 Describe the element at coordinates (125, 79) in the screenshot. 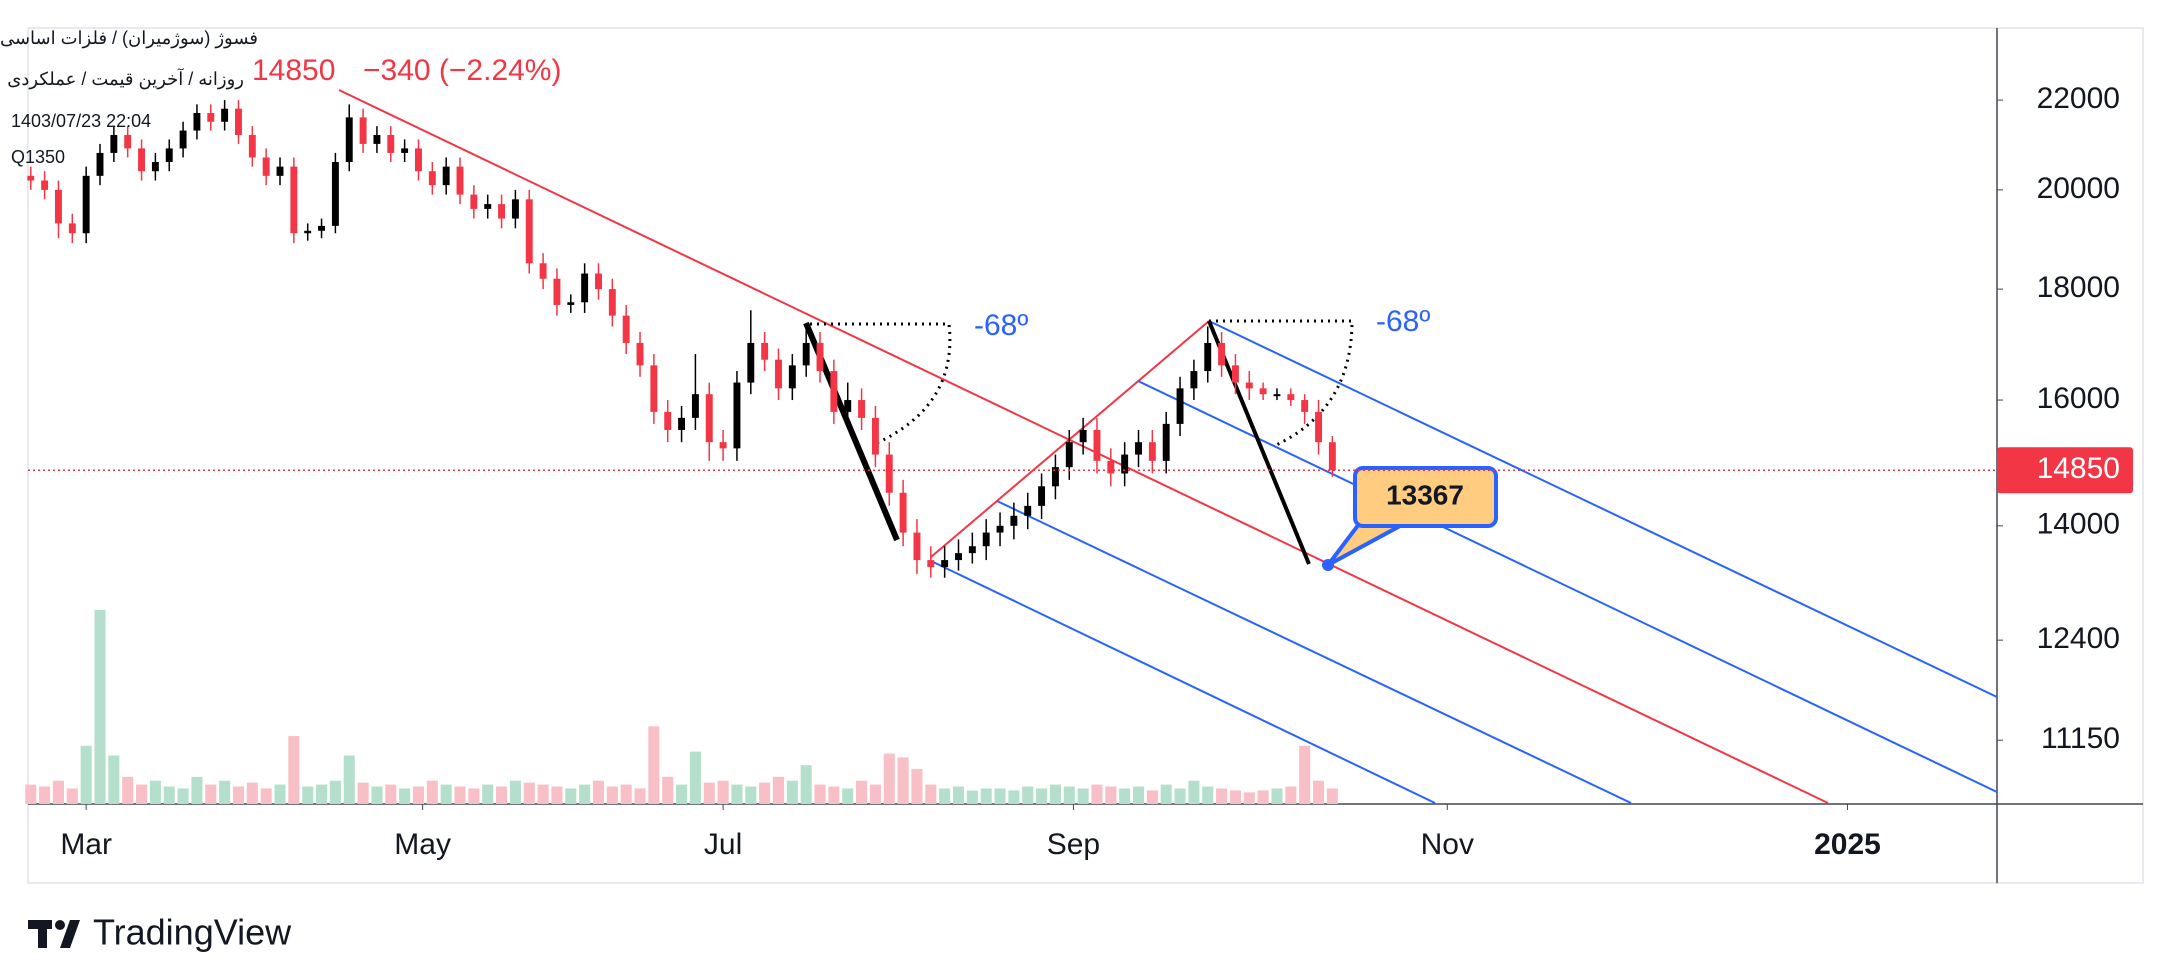

I see `interval-line: روزانه / آخرین قیمت / عملکردی` at that location.